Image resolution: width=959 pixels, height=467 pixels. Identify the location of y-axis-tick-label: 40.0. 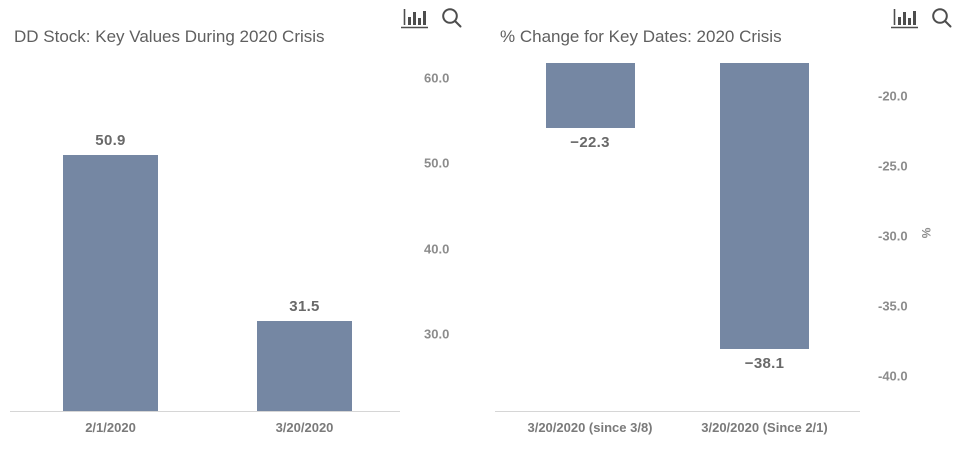
(437, 249).